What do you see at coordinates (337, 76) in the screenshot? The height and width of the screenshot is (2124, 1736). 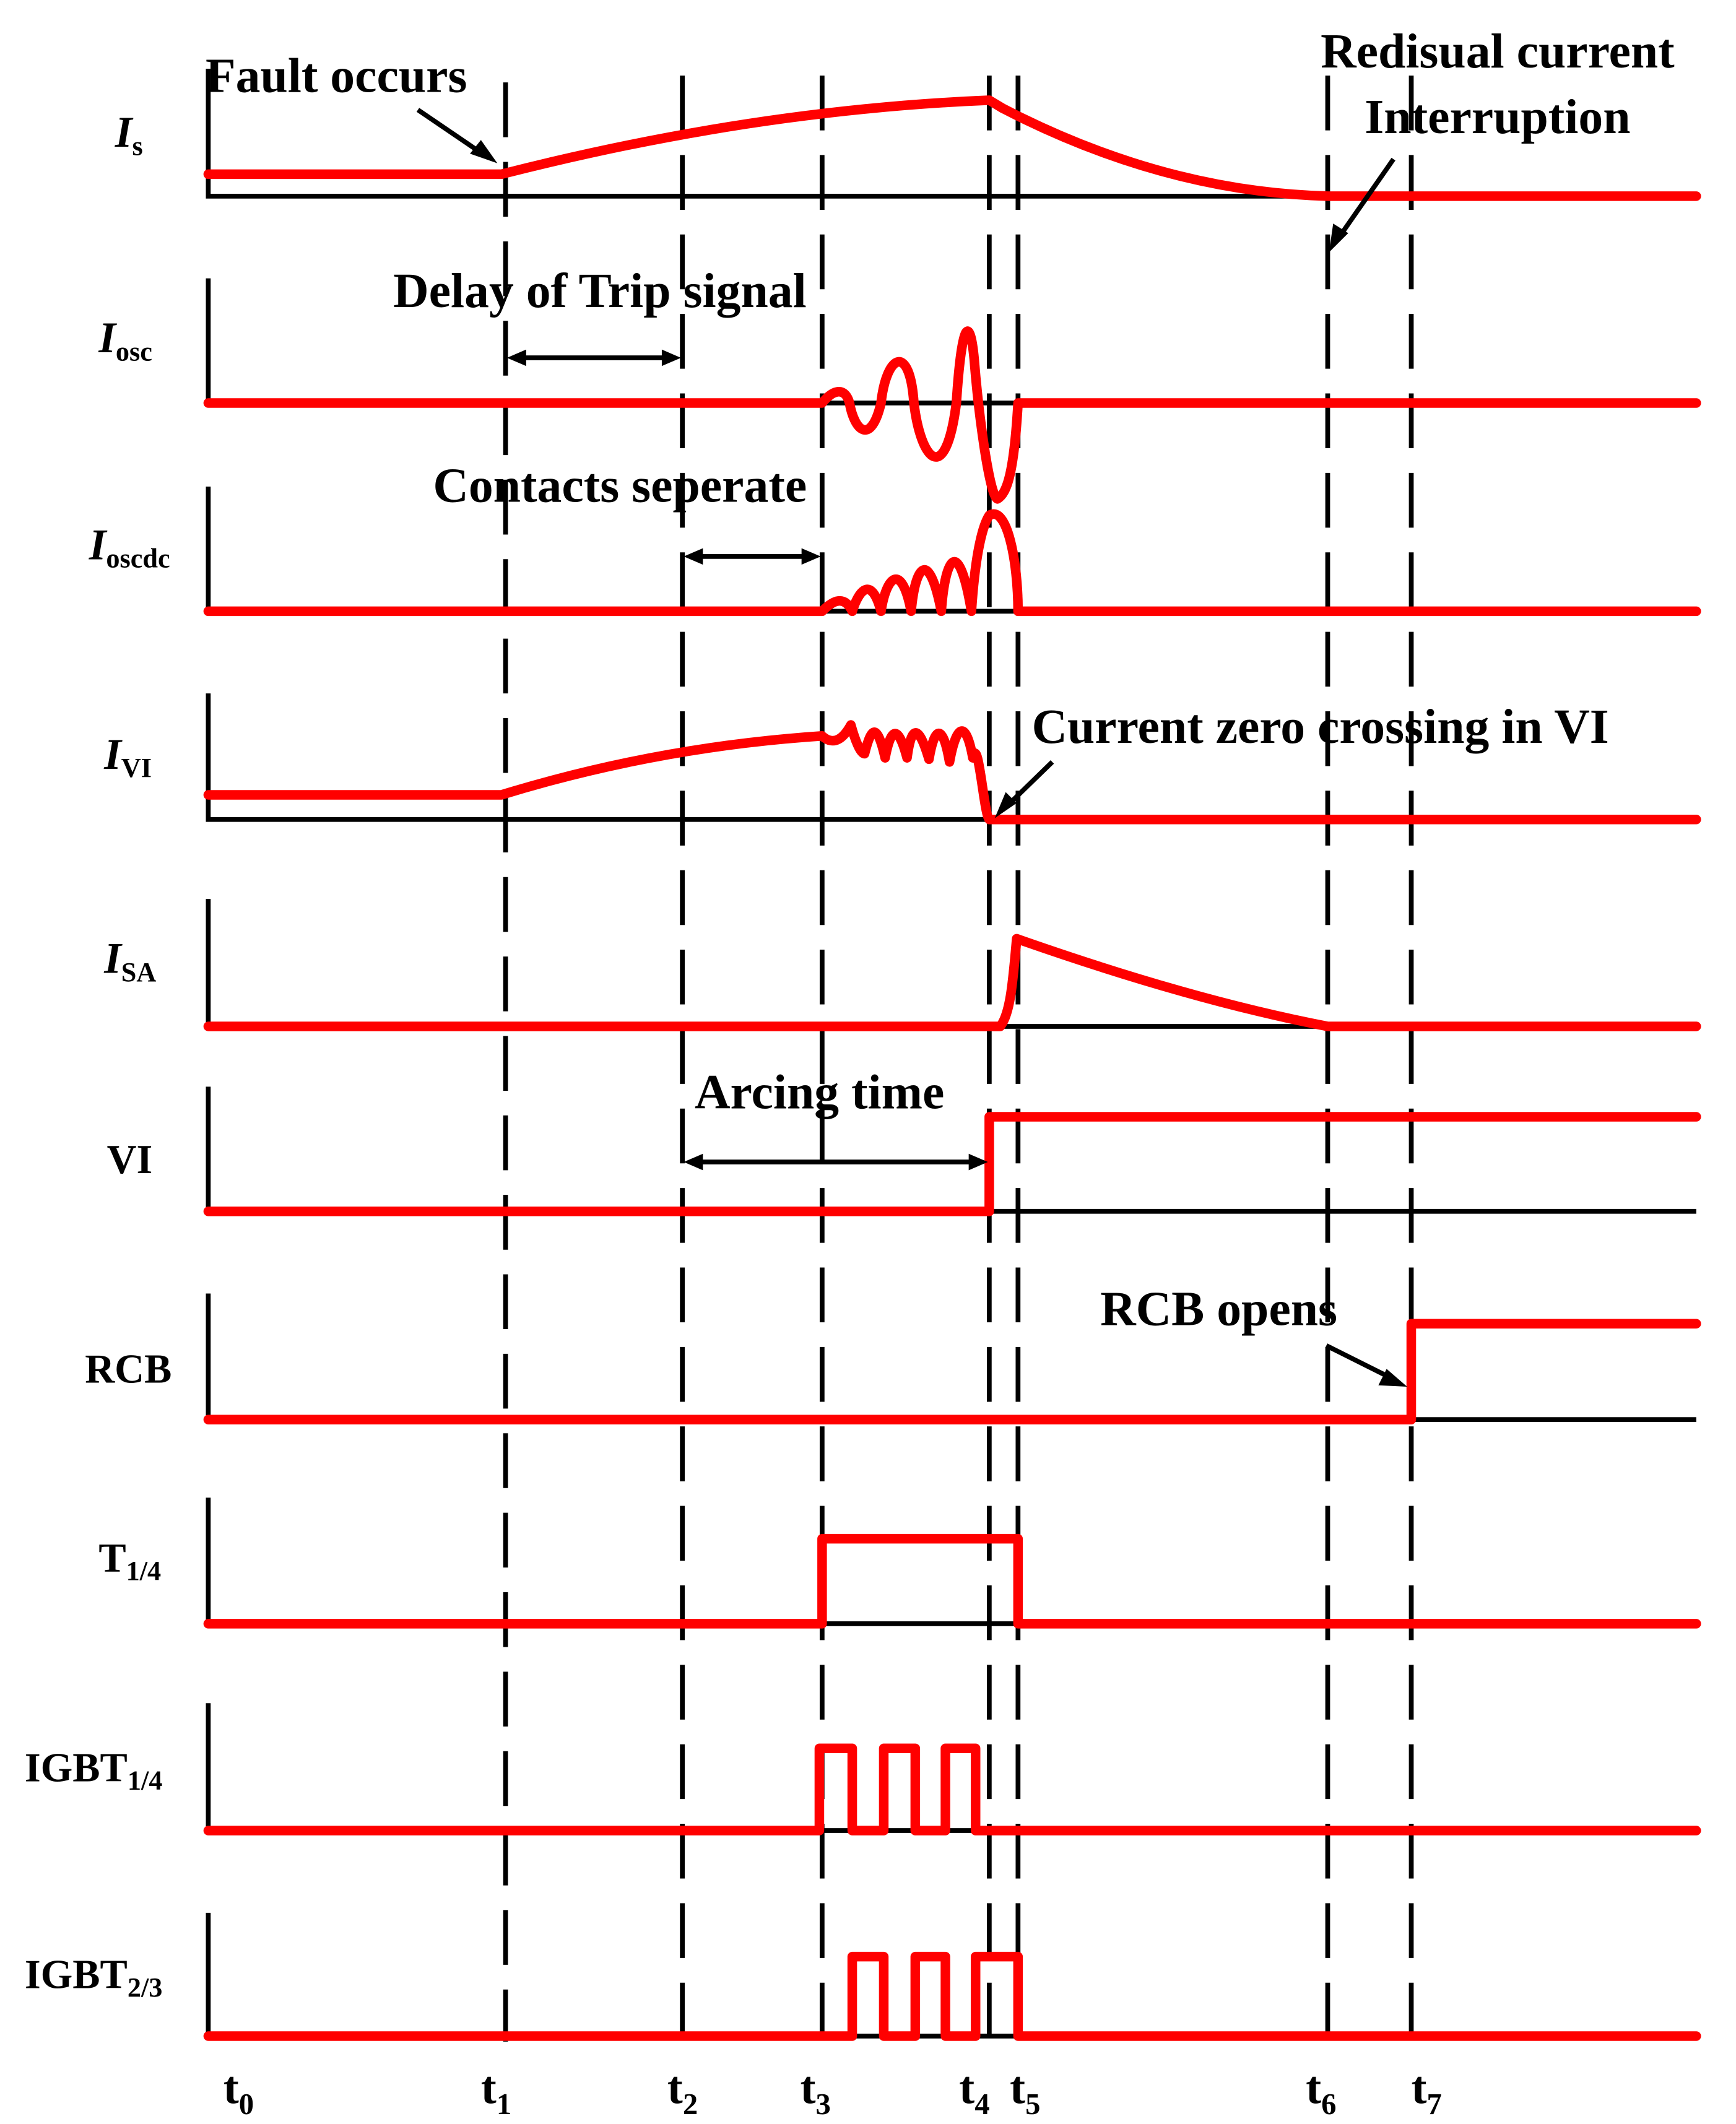 I see `anno-fault-occurs: Fault occurs` at bounding box center [337, 76].